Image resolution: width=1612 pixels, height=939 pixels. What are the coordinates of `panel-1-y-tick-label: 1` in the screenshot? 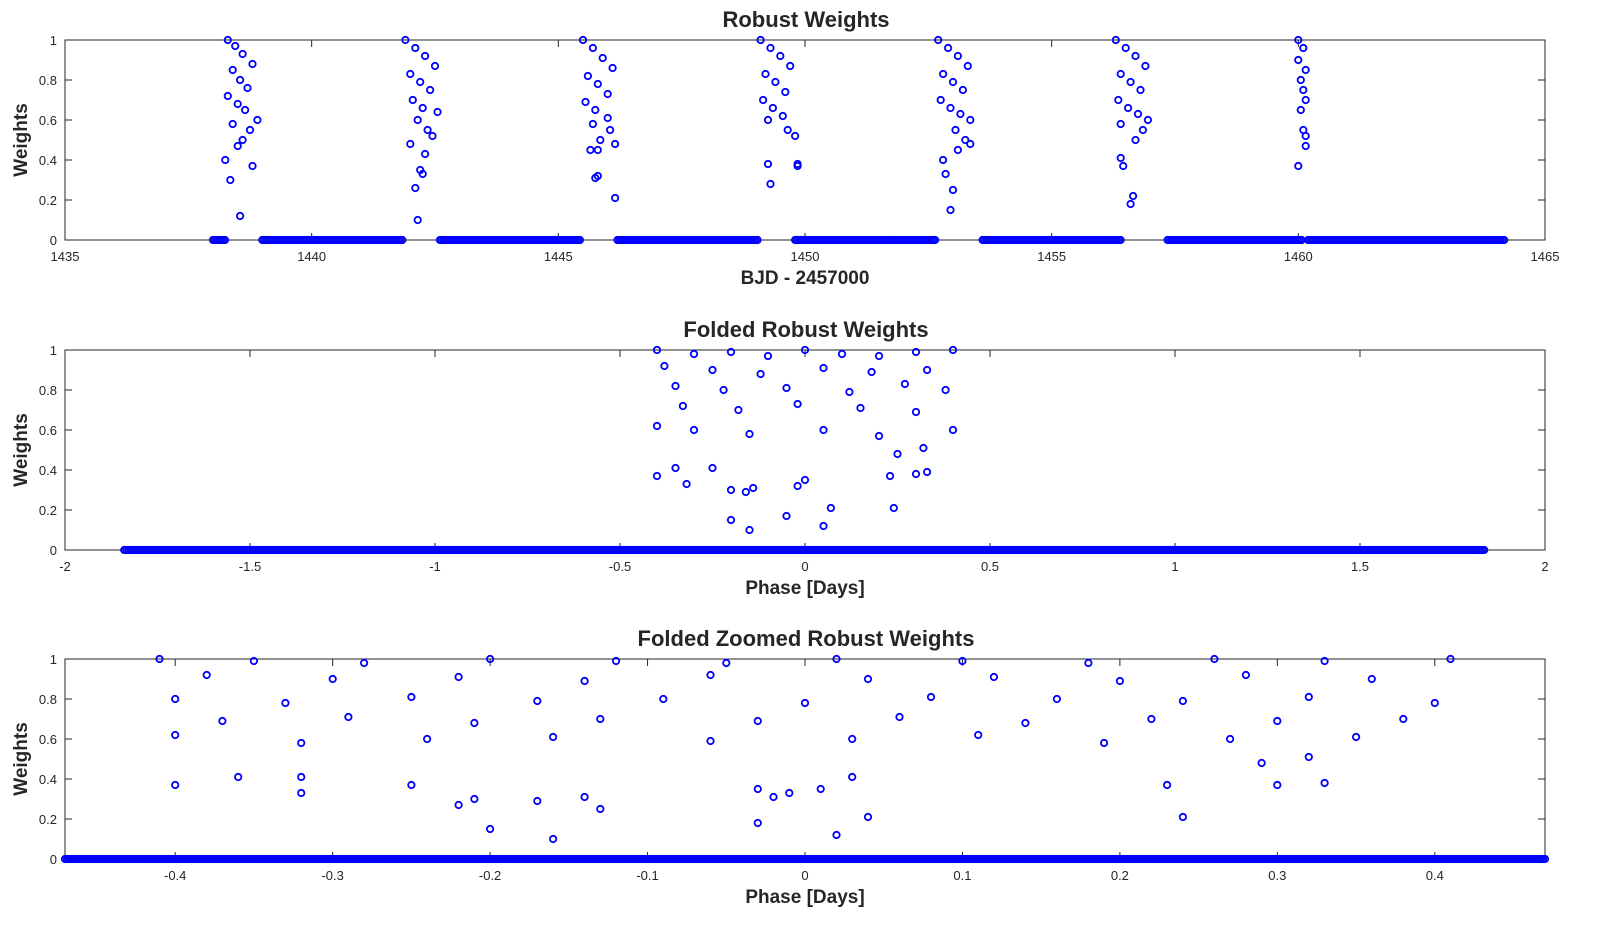 It's located at (53, 40).